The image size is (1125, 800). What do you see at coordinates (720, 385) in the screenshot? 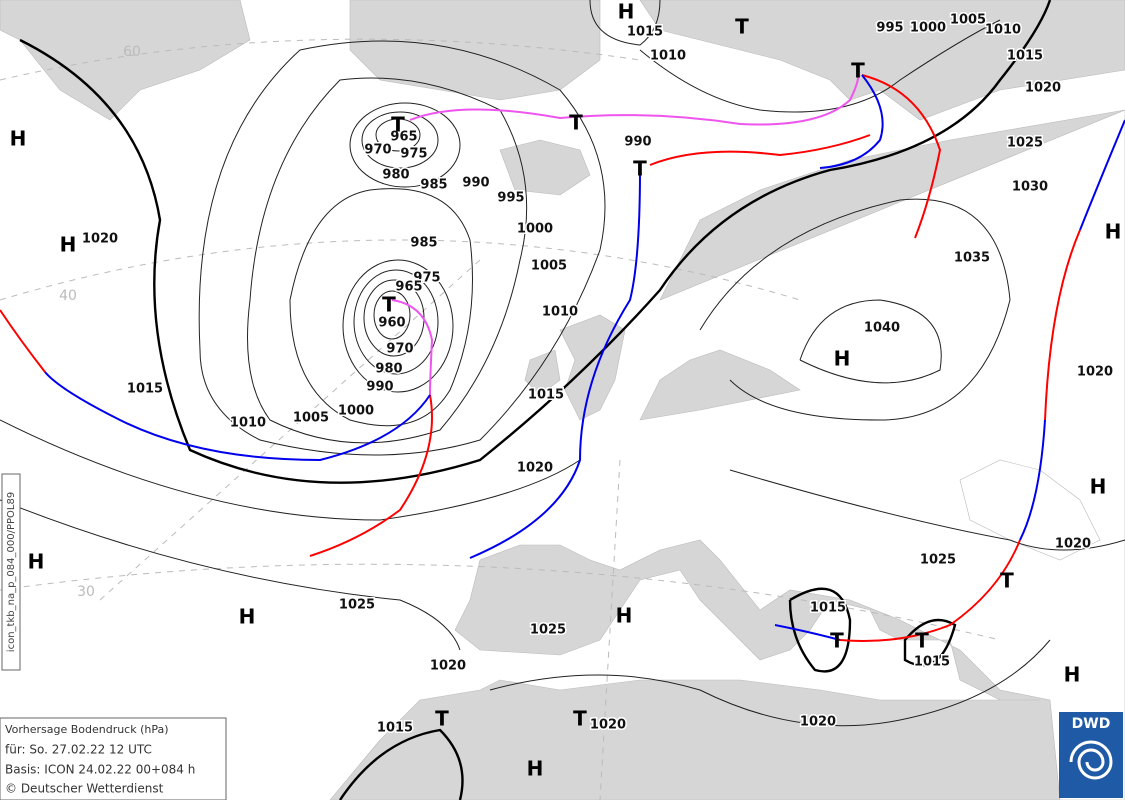
I see `north-sea-coast` at bounding box center [720, 385].